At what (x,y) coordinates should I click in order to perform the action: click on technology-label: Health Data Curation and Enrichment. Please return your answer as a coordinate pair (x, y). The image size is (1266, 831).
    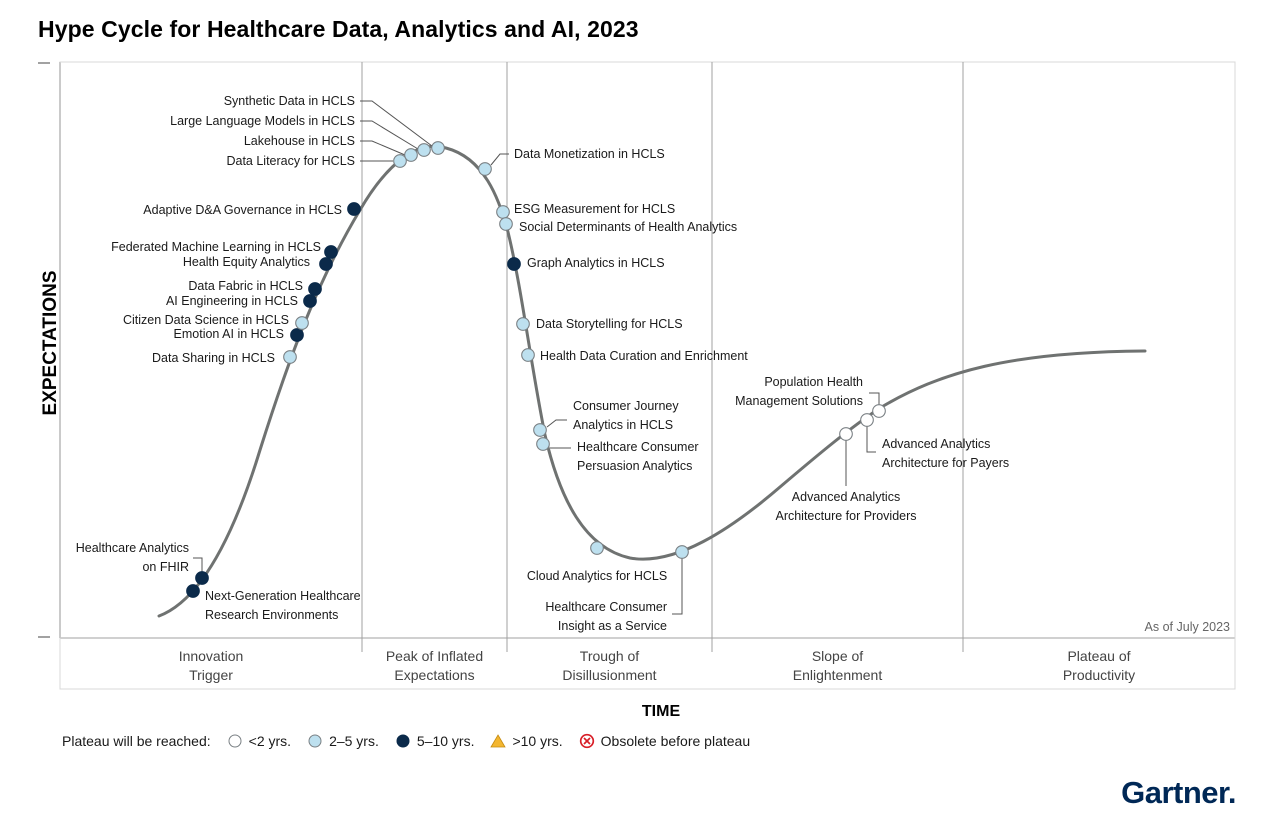
    Looking at the image, I should click on (644, 356).